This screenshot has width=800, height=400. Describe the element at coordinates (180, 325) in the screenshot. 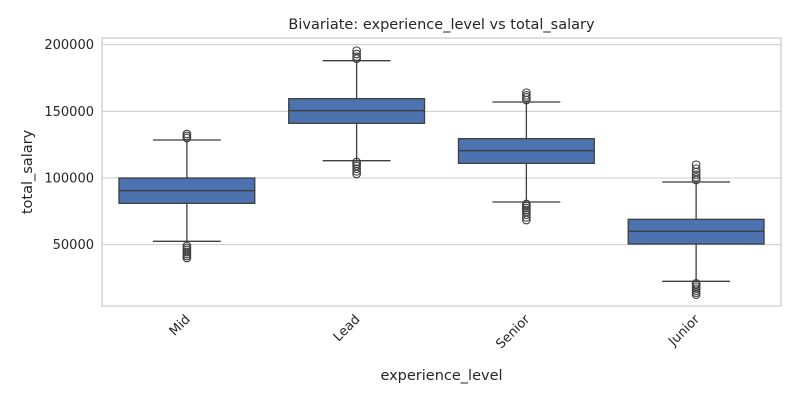

I see `x-tick-label: Mid` at that location.